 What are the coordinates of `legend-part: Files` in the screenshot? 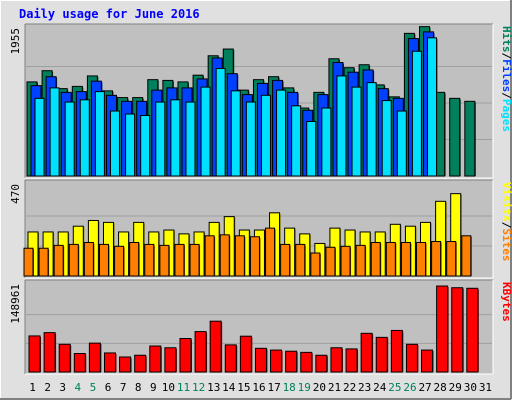 It's located at (506, 75).